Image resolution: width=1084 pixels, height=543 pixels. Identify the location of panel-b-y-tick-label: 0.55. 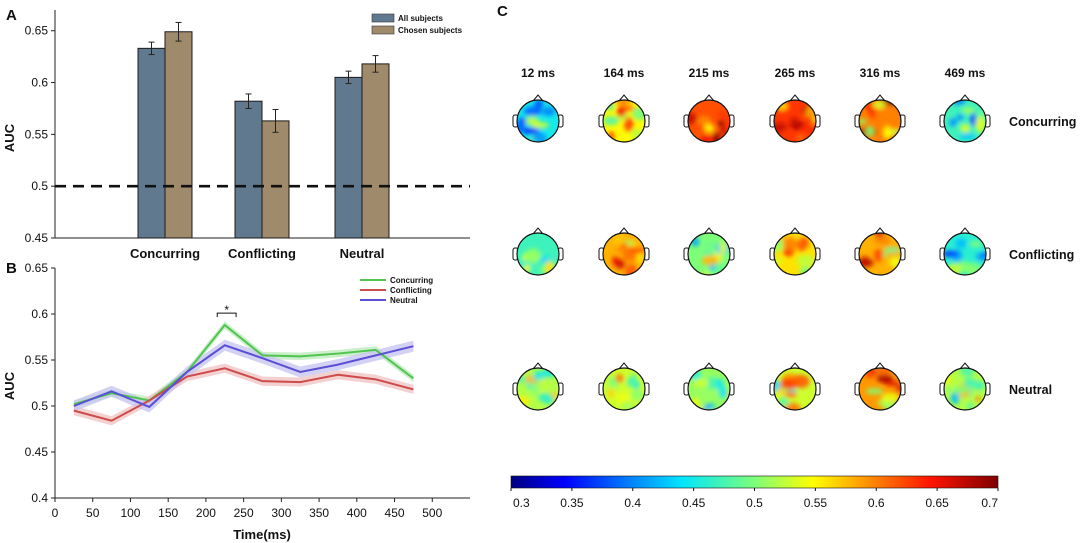
(37, 360).